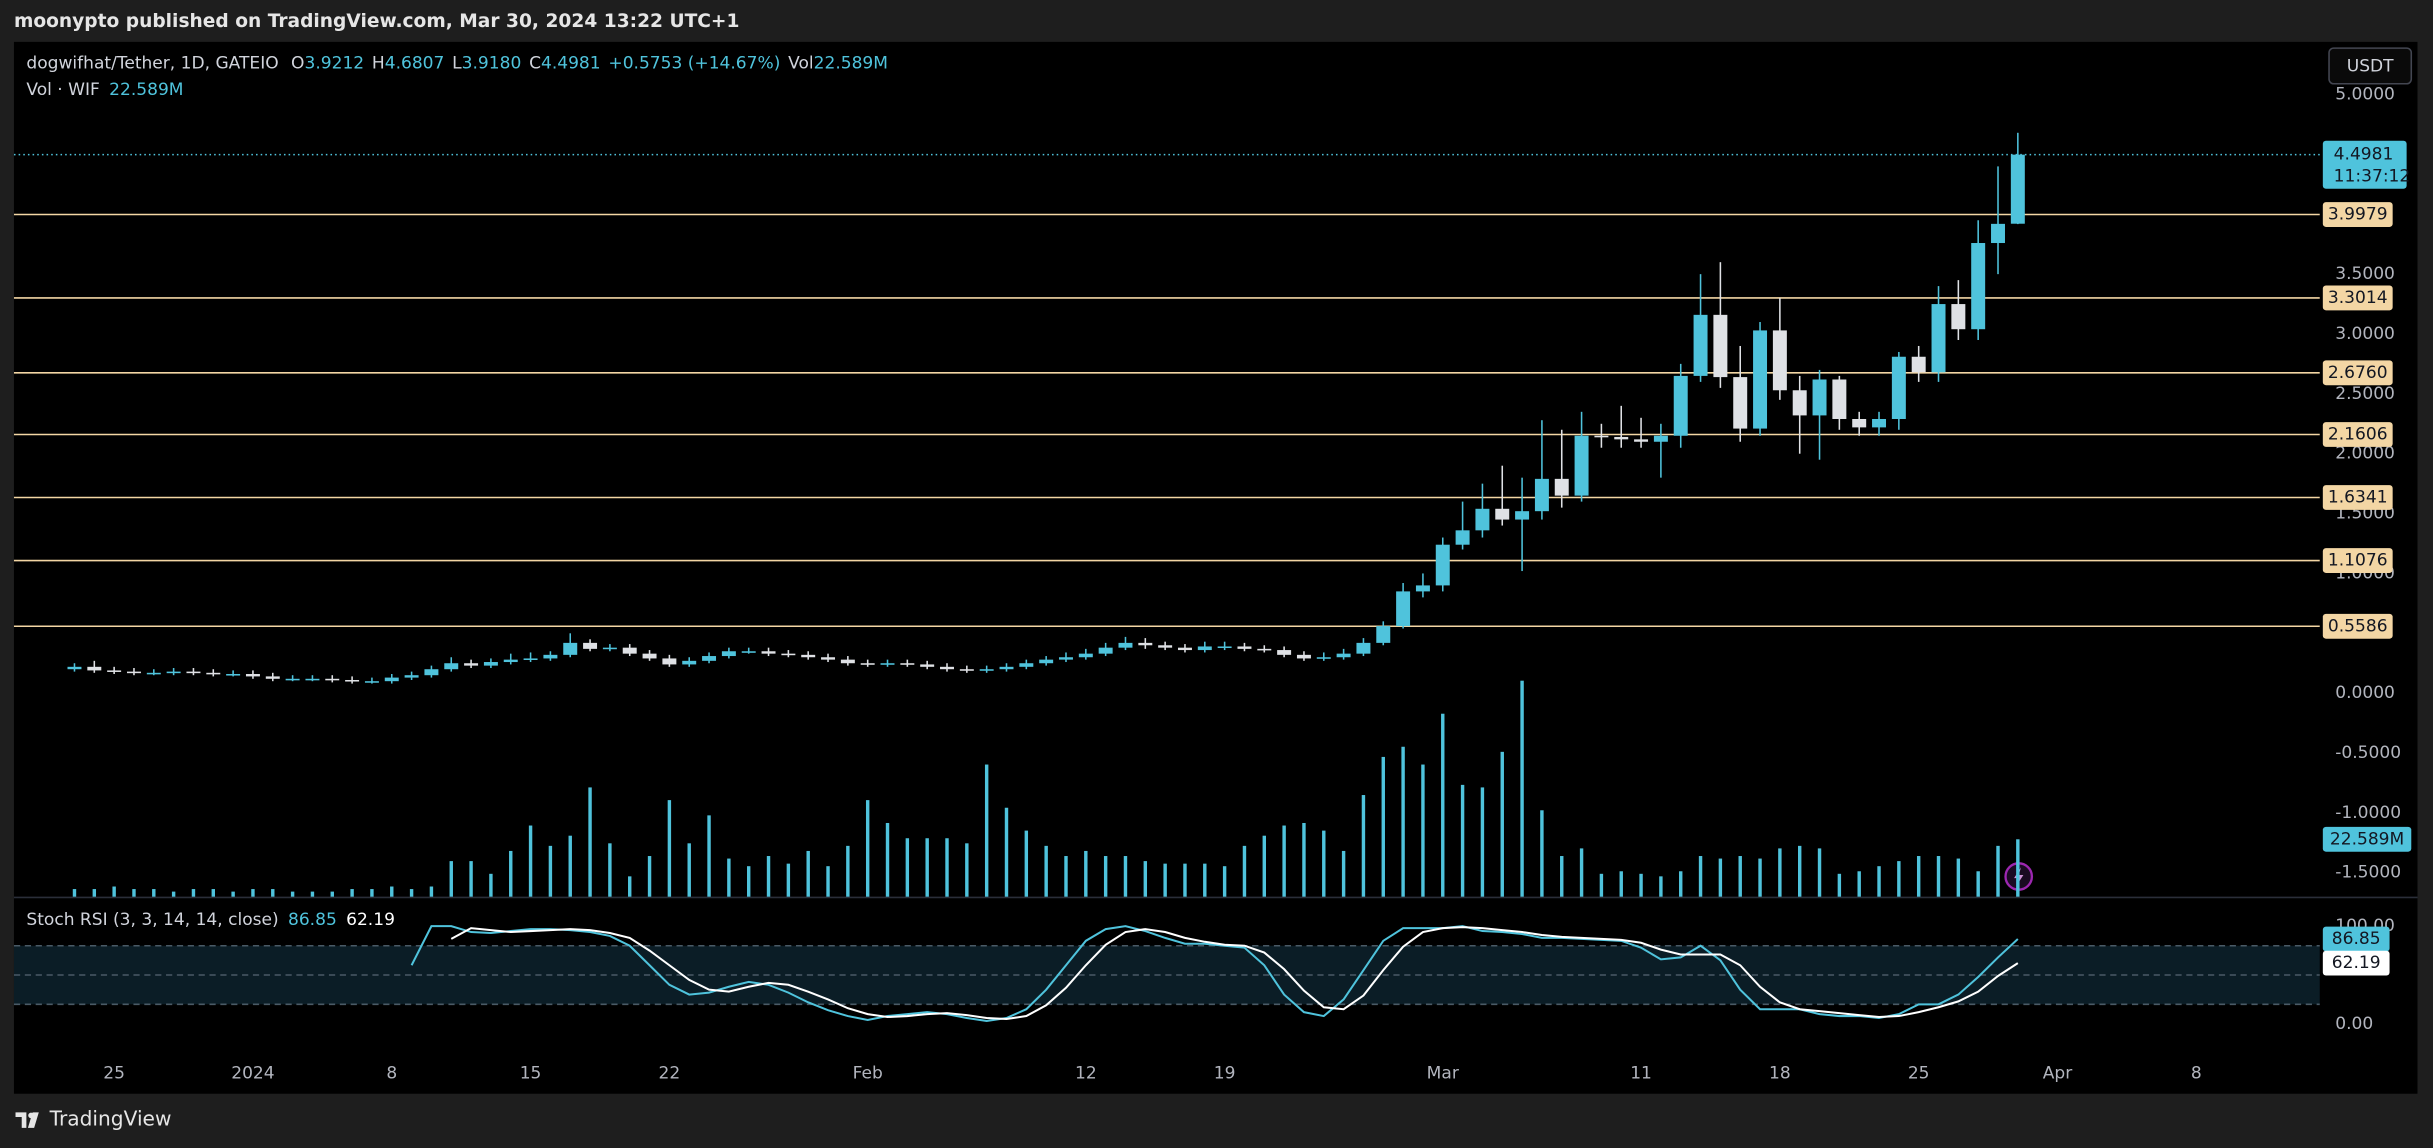 Image resolution: width=2433 pixels, height=1148 pixels. What do you see at coordinates (492, 64) in the screenshot?
I see `legend-value: 3.9180` at bounding box center [492, 64].